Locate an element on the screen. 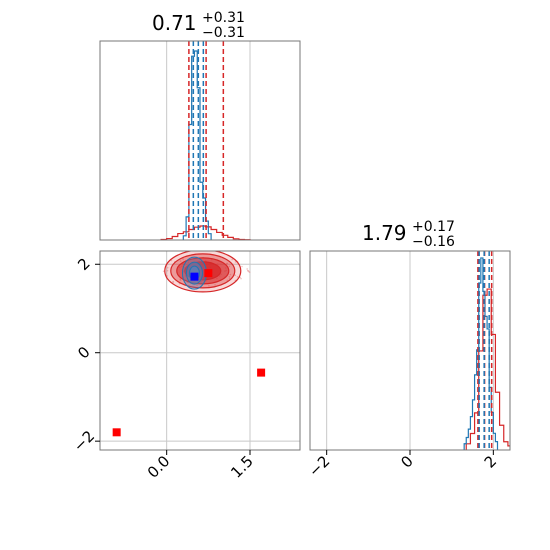 The width and height of the screenshot is (550, 550). top-left-frame is located at coordinates (200, 140).